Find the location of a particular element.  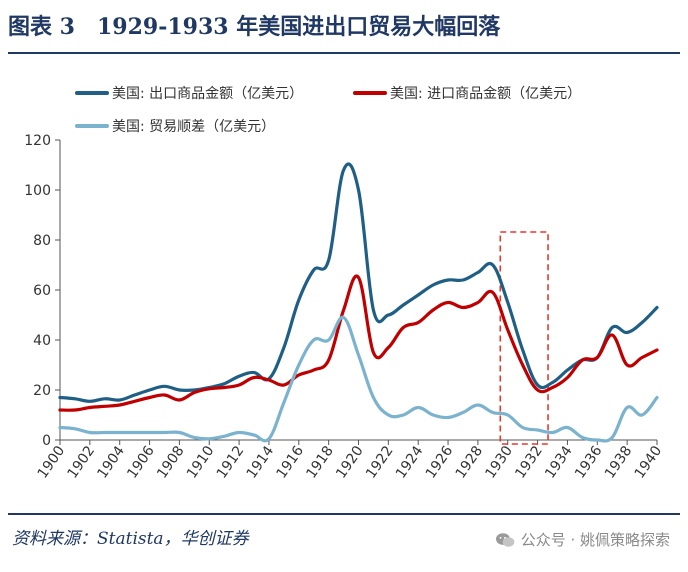

y-tick-label: 20 is located at coordinates (42, 391).